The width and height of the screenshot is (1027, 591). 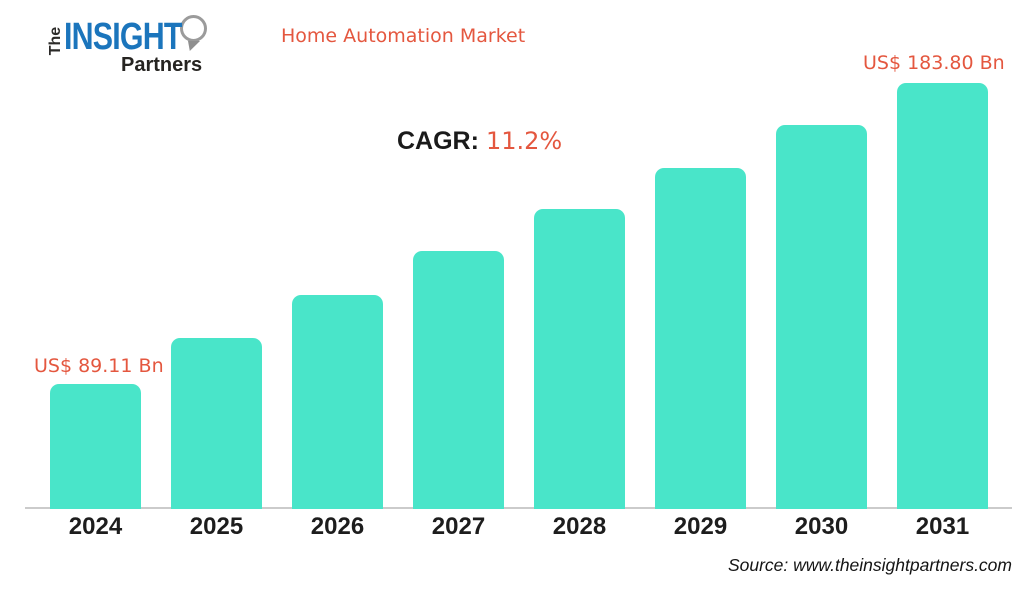 I want to click on source-credit: Source: www.theinsightpartners.com, so click(x=869, y=565).